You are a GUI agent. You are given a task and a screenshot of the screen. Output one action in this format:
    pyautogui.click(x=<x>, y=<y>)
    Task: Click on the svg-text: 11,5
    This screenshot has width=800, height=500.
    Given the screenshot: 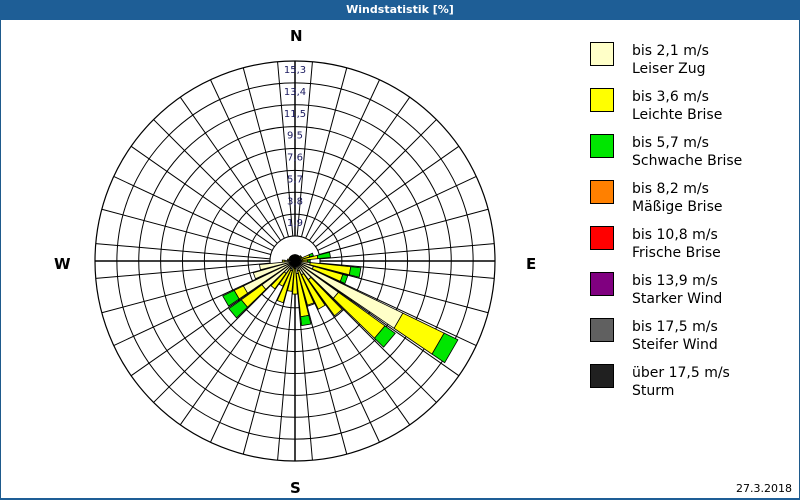 What is the action you would take?
    pyautogui.click(x=295, y=114)
    